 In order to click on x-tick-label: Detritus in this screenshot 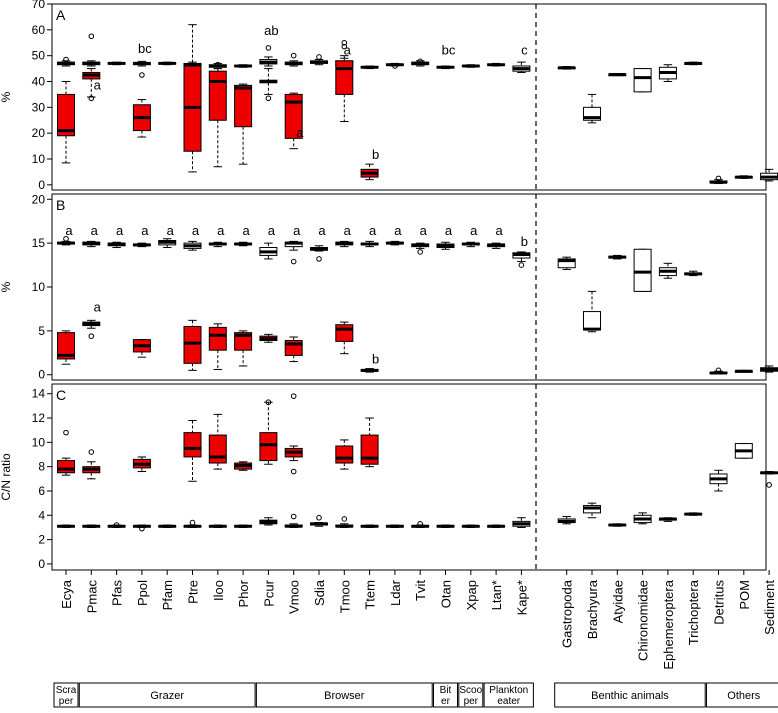, I will do `click(719, 602)`.